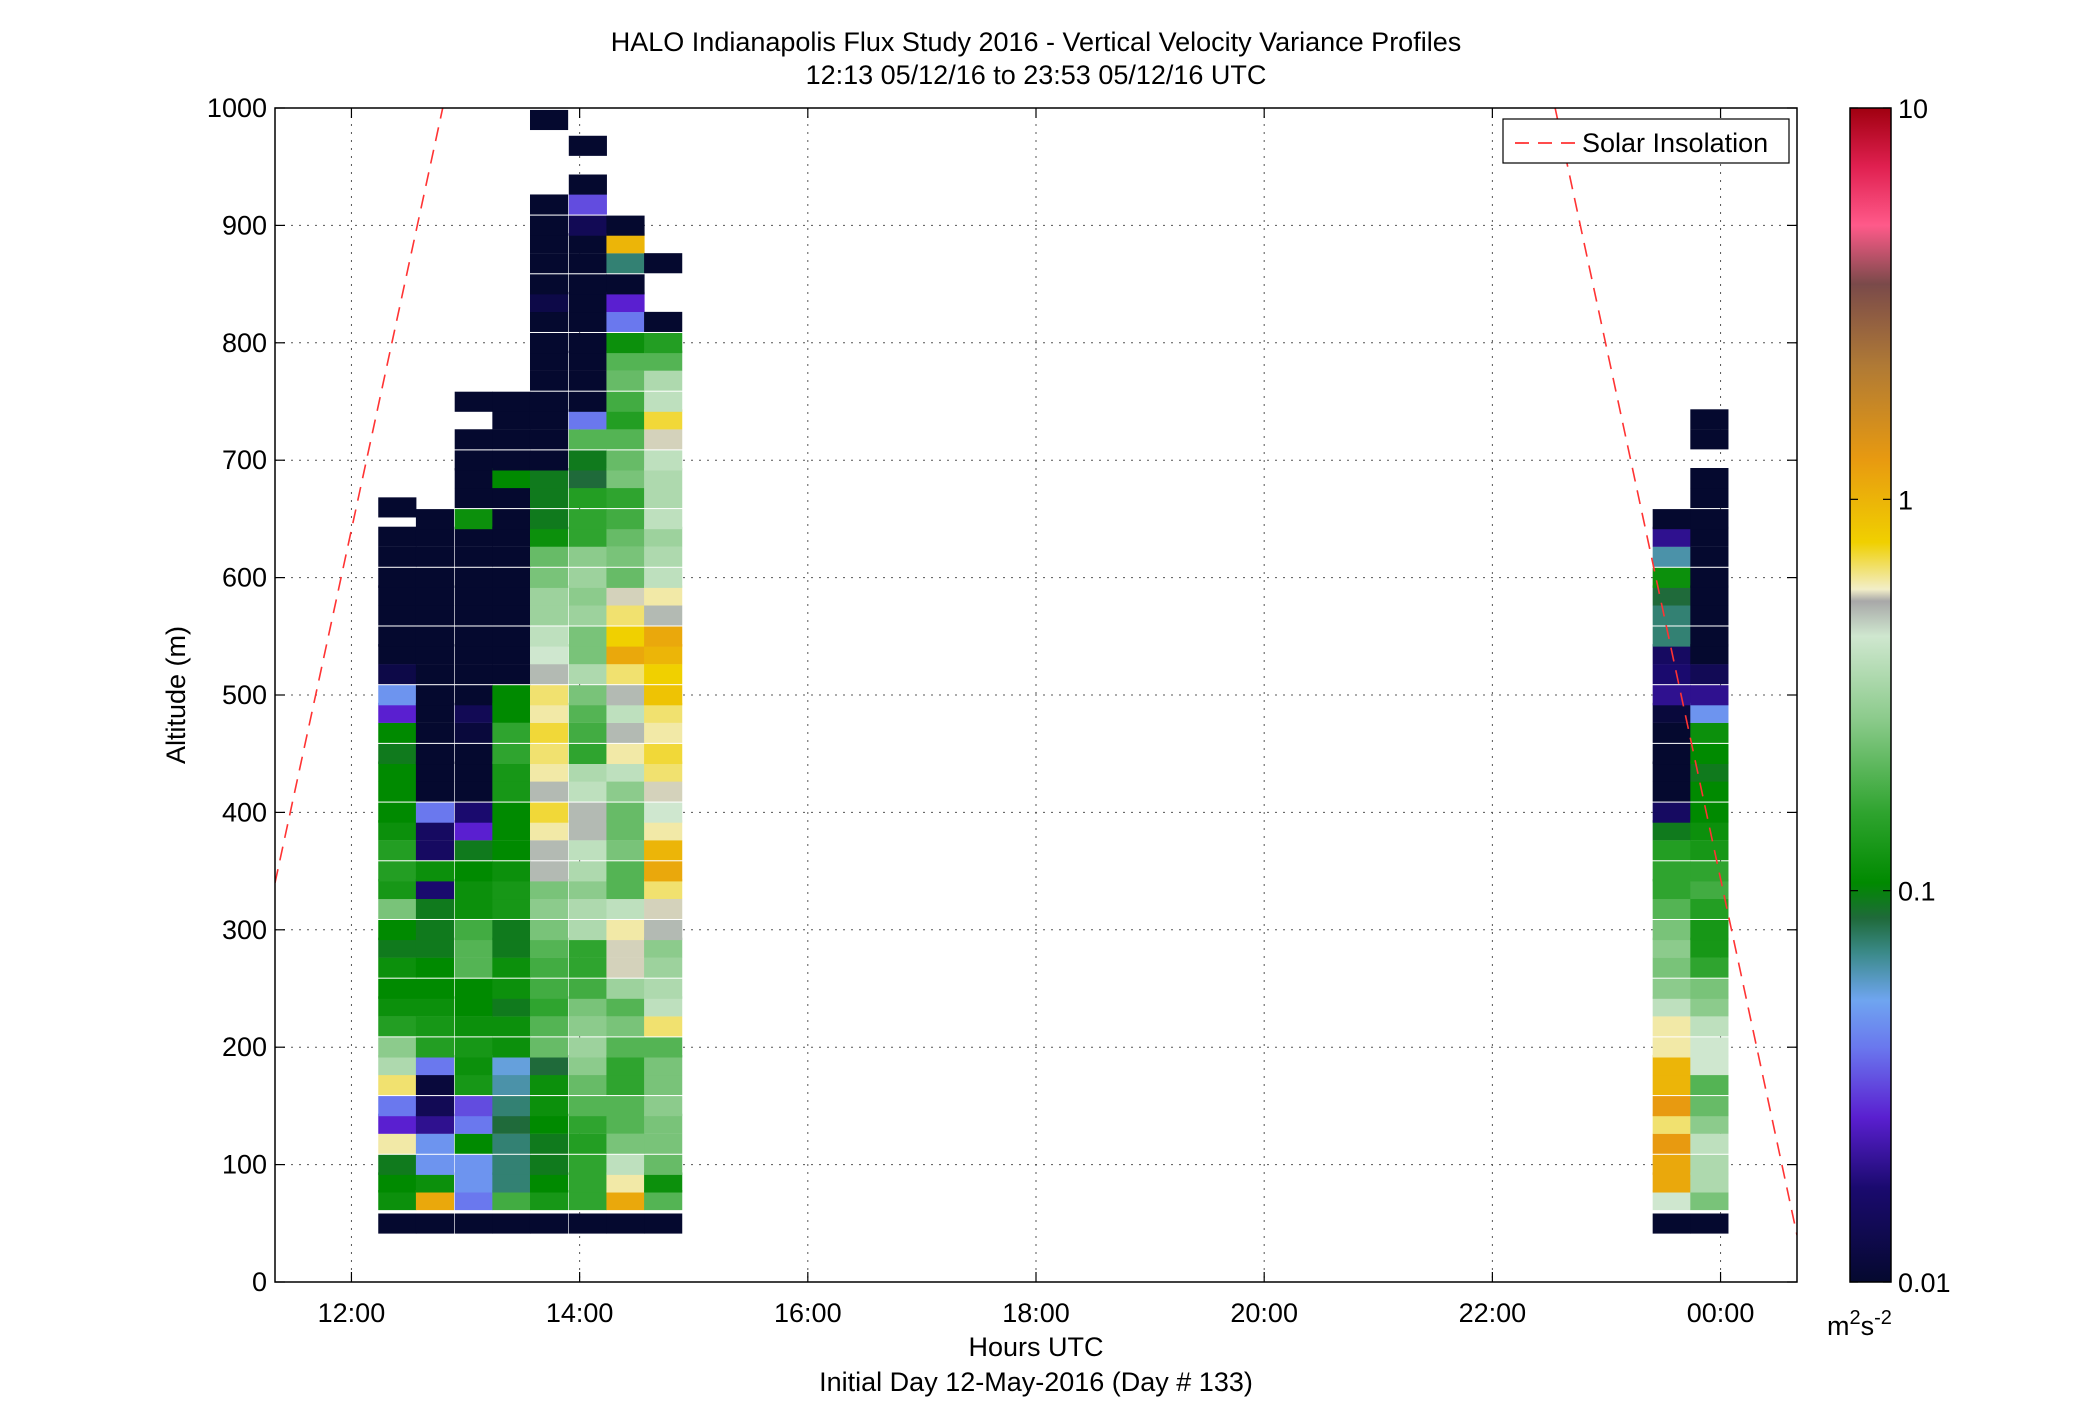 Image resolution: width=2098 pixels, height=1425 pixels. Describe the element at coordinates (244, 812) in the screenshot. I see `y-tick-label: 400` at that location.